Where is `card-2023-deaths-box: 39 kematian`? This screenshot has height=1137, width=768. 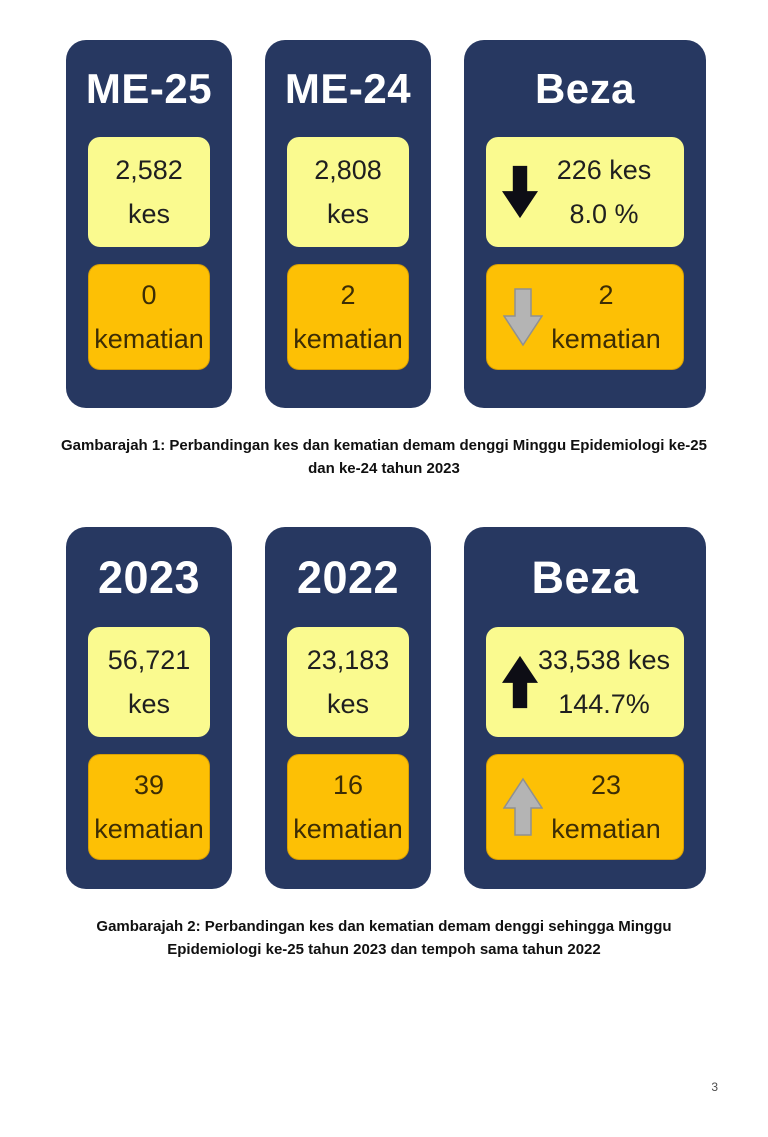
card-2023-deaths-box: 39 kematian is located at coordinates (149, 807).